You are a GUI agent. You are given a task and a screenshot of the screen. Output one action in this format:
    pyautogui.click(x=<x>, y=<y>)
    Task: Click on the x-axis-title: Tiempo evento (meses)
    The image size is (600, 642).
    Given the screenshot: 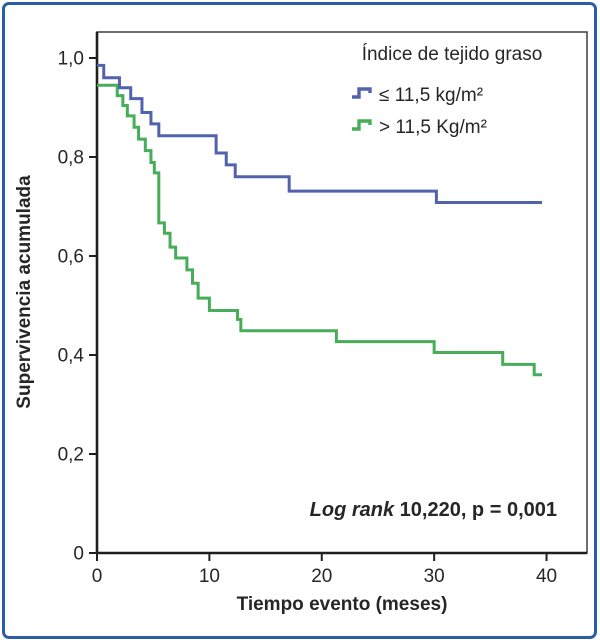 What is the action you would take?
    pyautogui.click(x=342, y=604)
    